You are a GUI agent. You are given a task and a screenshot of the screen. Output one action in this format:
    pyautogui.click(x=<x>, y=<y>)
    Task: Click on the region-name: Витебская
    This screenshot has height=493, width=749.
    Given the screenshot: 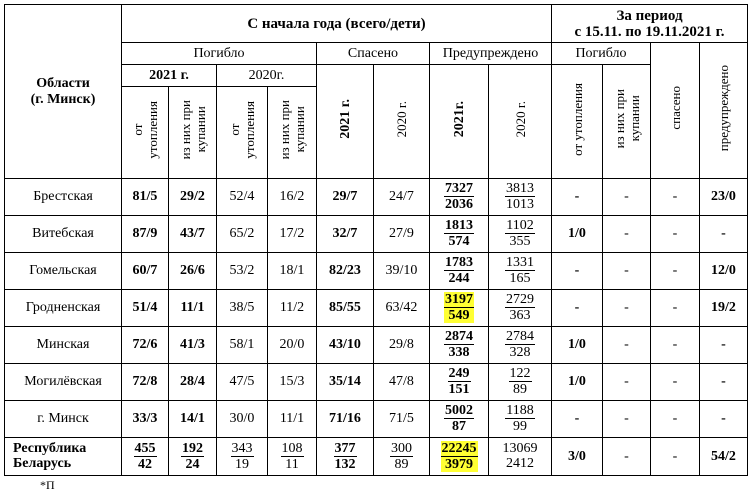 What is the action you would take?
    pyautogui.click(x=63, y=234)
    